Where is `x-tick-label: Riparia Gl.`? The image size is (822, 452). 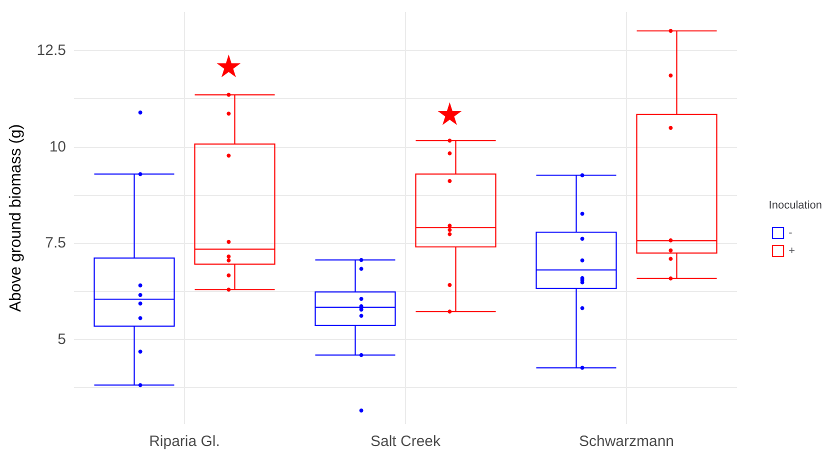
x-tick-label: Riparia Gl. is located at coordinates (184, 441).